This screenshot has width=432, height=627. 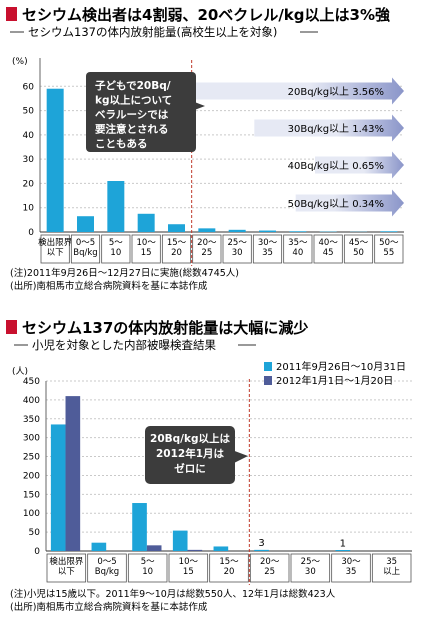 I want to click on chart2-subtitle: 小児を対象とした内部被曝検査結果, so click(x=124, y=345).